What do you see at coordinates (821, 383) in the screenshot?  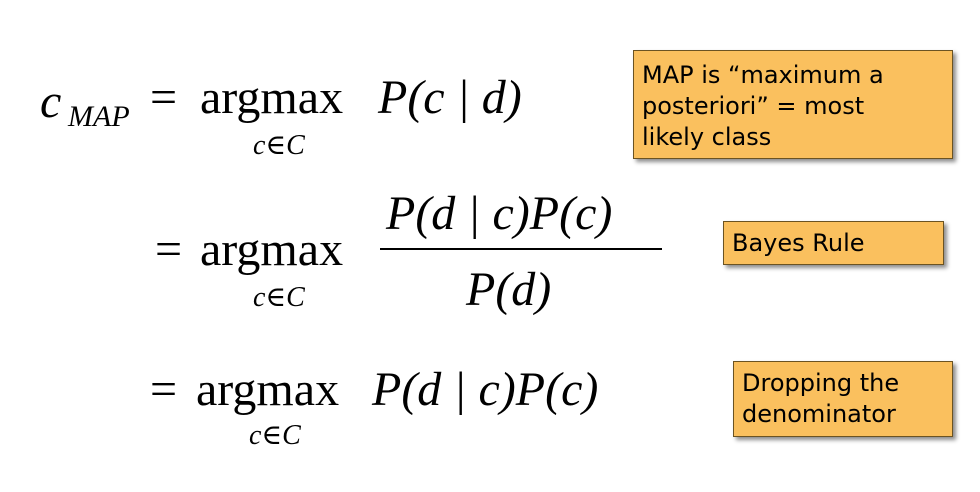 I see `dropping-note-line-1: Dropping the` at bounding box center [821, 383].